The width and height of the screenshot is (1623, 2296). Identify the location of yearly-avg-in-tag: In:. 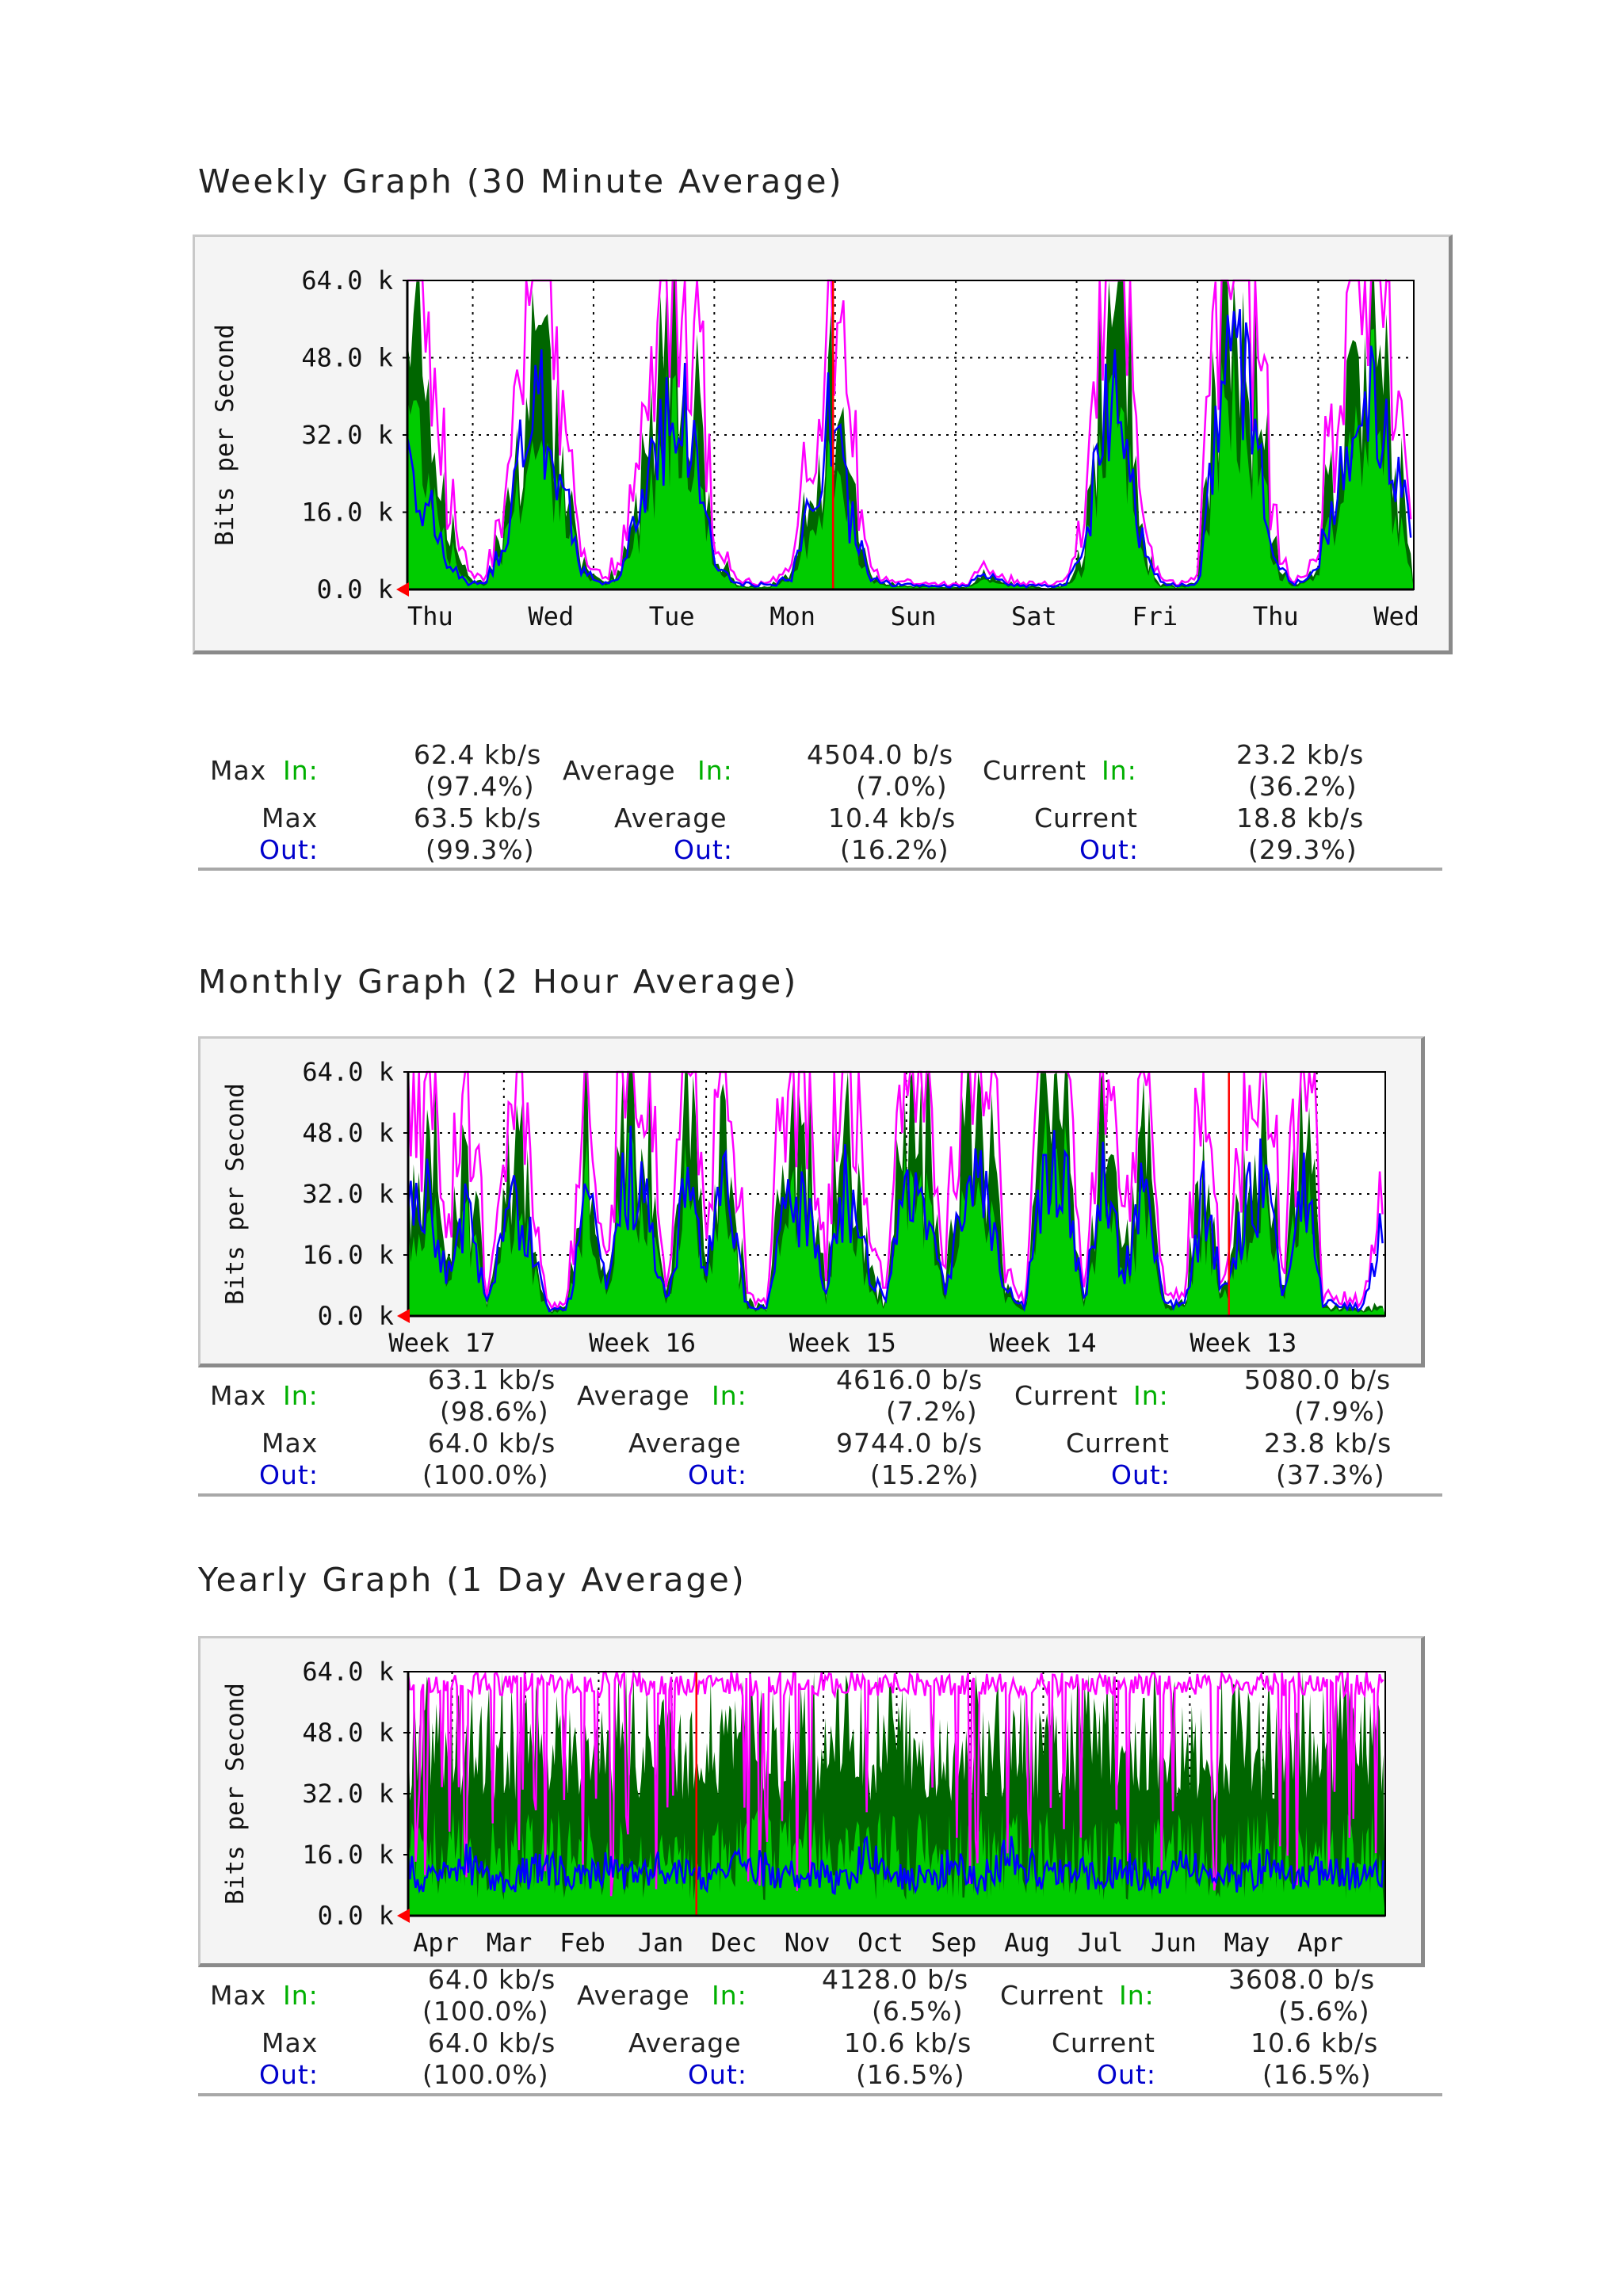
(730, 1995).